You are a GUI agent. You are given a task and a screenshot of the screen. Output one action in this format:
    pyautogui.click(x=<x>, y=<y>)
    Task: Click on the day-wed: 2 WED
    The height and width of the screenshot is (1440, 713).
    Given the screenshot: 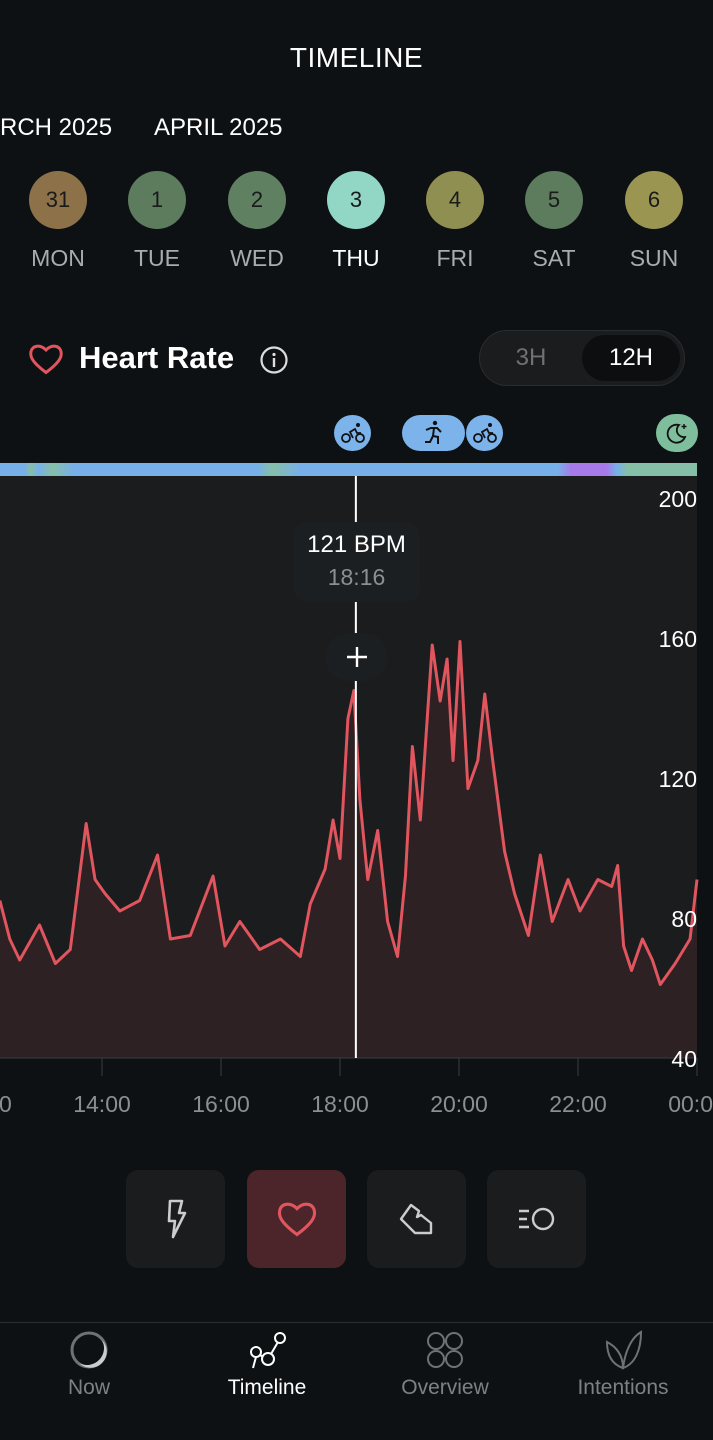 What is the action you would take?
    pyautogui.click(x=257, y=221)
    